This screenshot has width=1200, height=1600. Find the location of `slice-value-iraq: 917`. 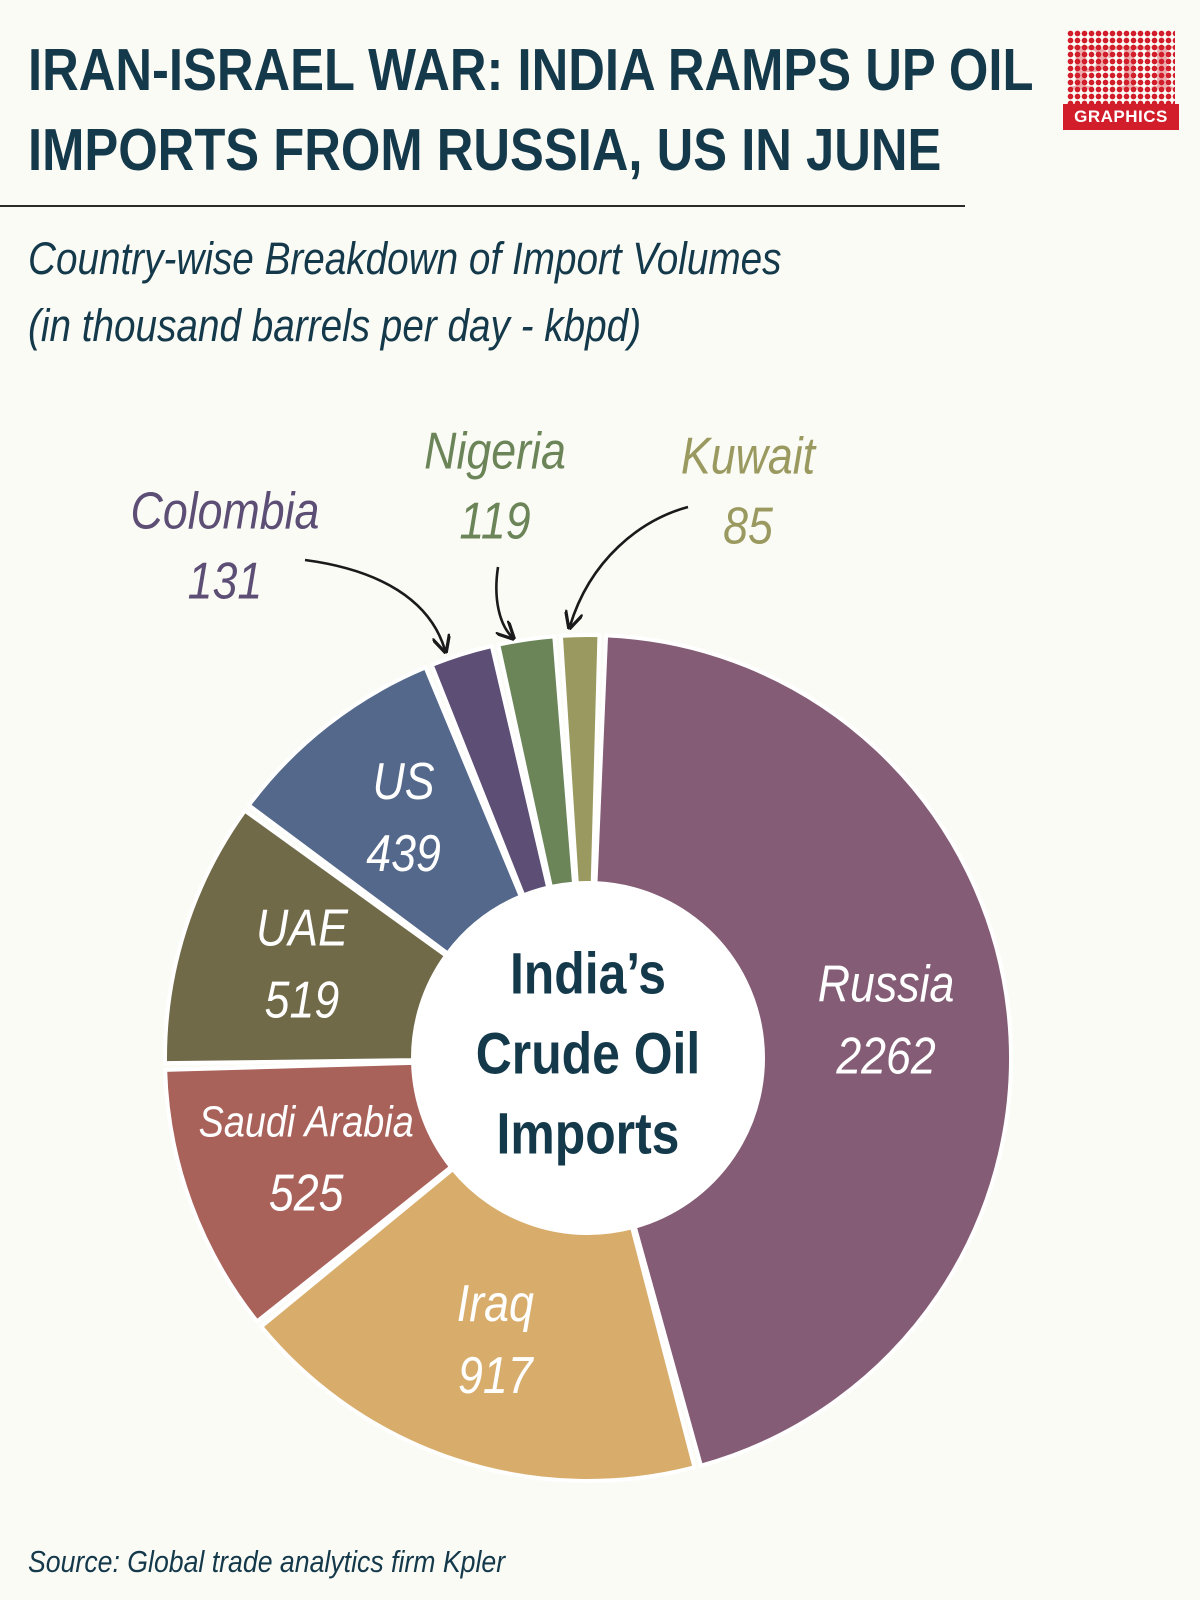

slice-value-iraq: 917 is located at coordinates (496, 1376).